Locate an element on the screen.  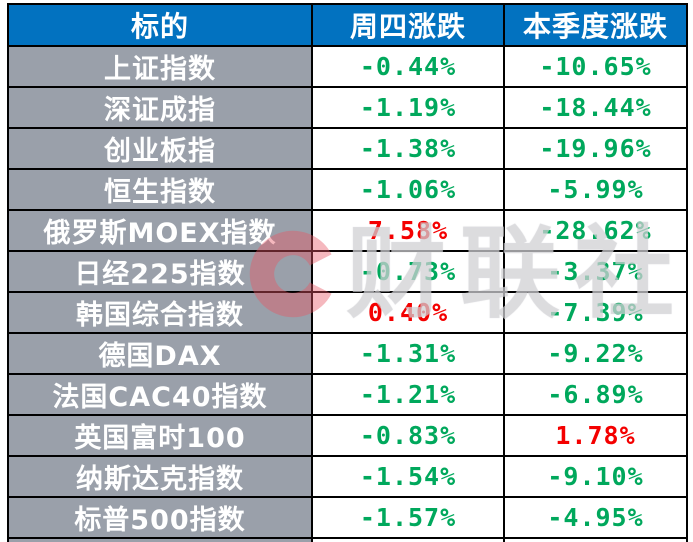
table-row: 德国DAX -1.31% -9.22% is located at coordinates (347, 353).